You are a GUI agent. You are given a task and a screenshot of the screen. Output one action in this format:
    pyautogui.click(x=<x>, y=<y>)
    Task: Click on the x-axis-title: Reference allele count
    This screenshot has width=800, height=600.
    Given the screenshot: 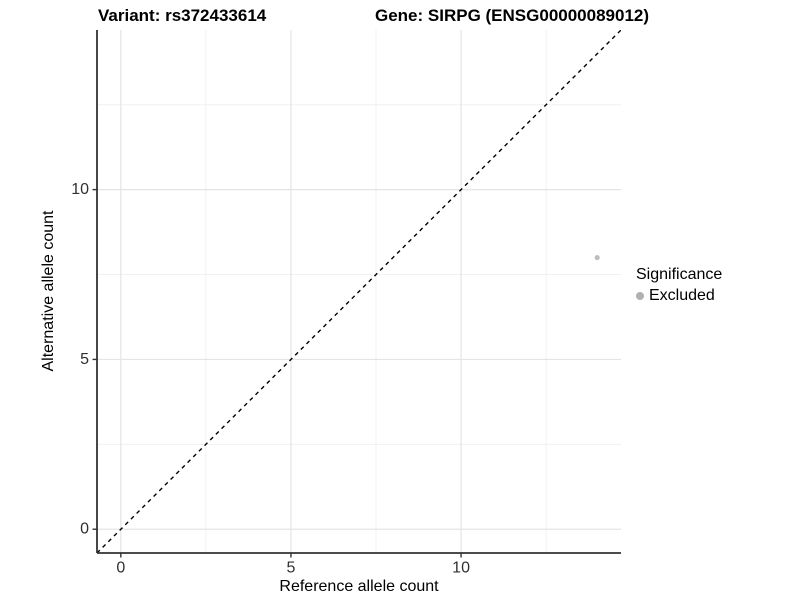 What is the action you would take?
    pyautogui.click(x=359, y=586)
    